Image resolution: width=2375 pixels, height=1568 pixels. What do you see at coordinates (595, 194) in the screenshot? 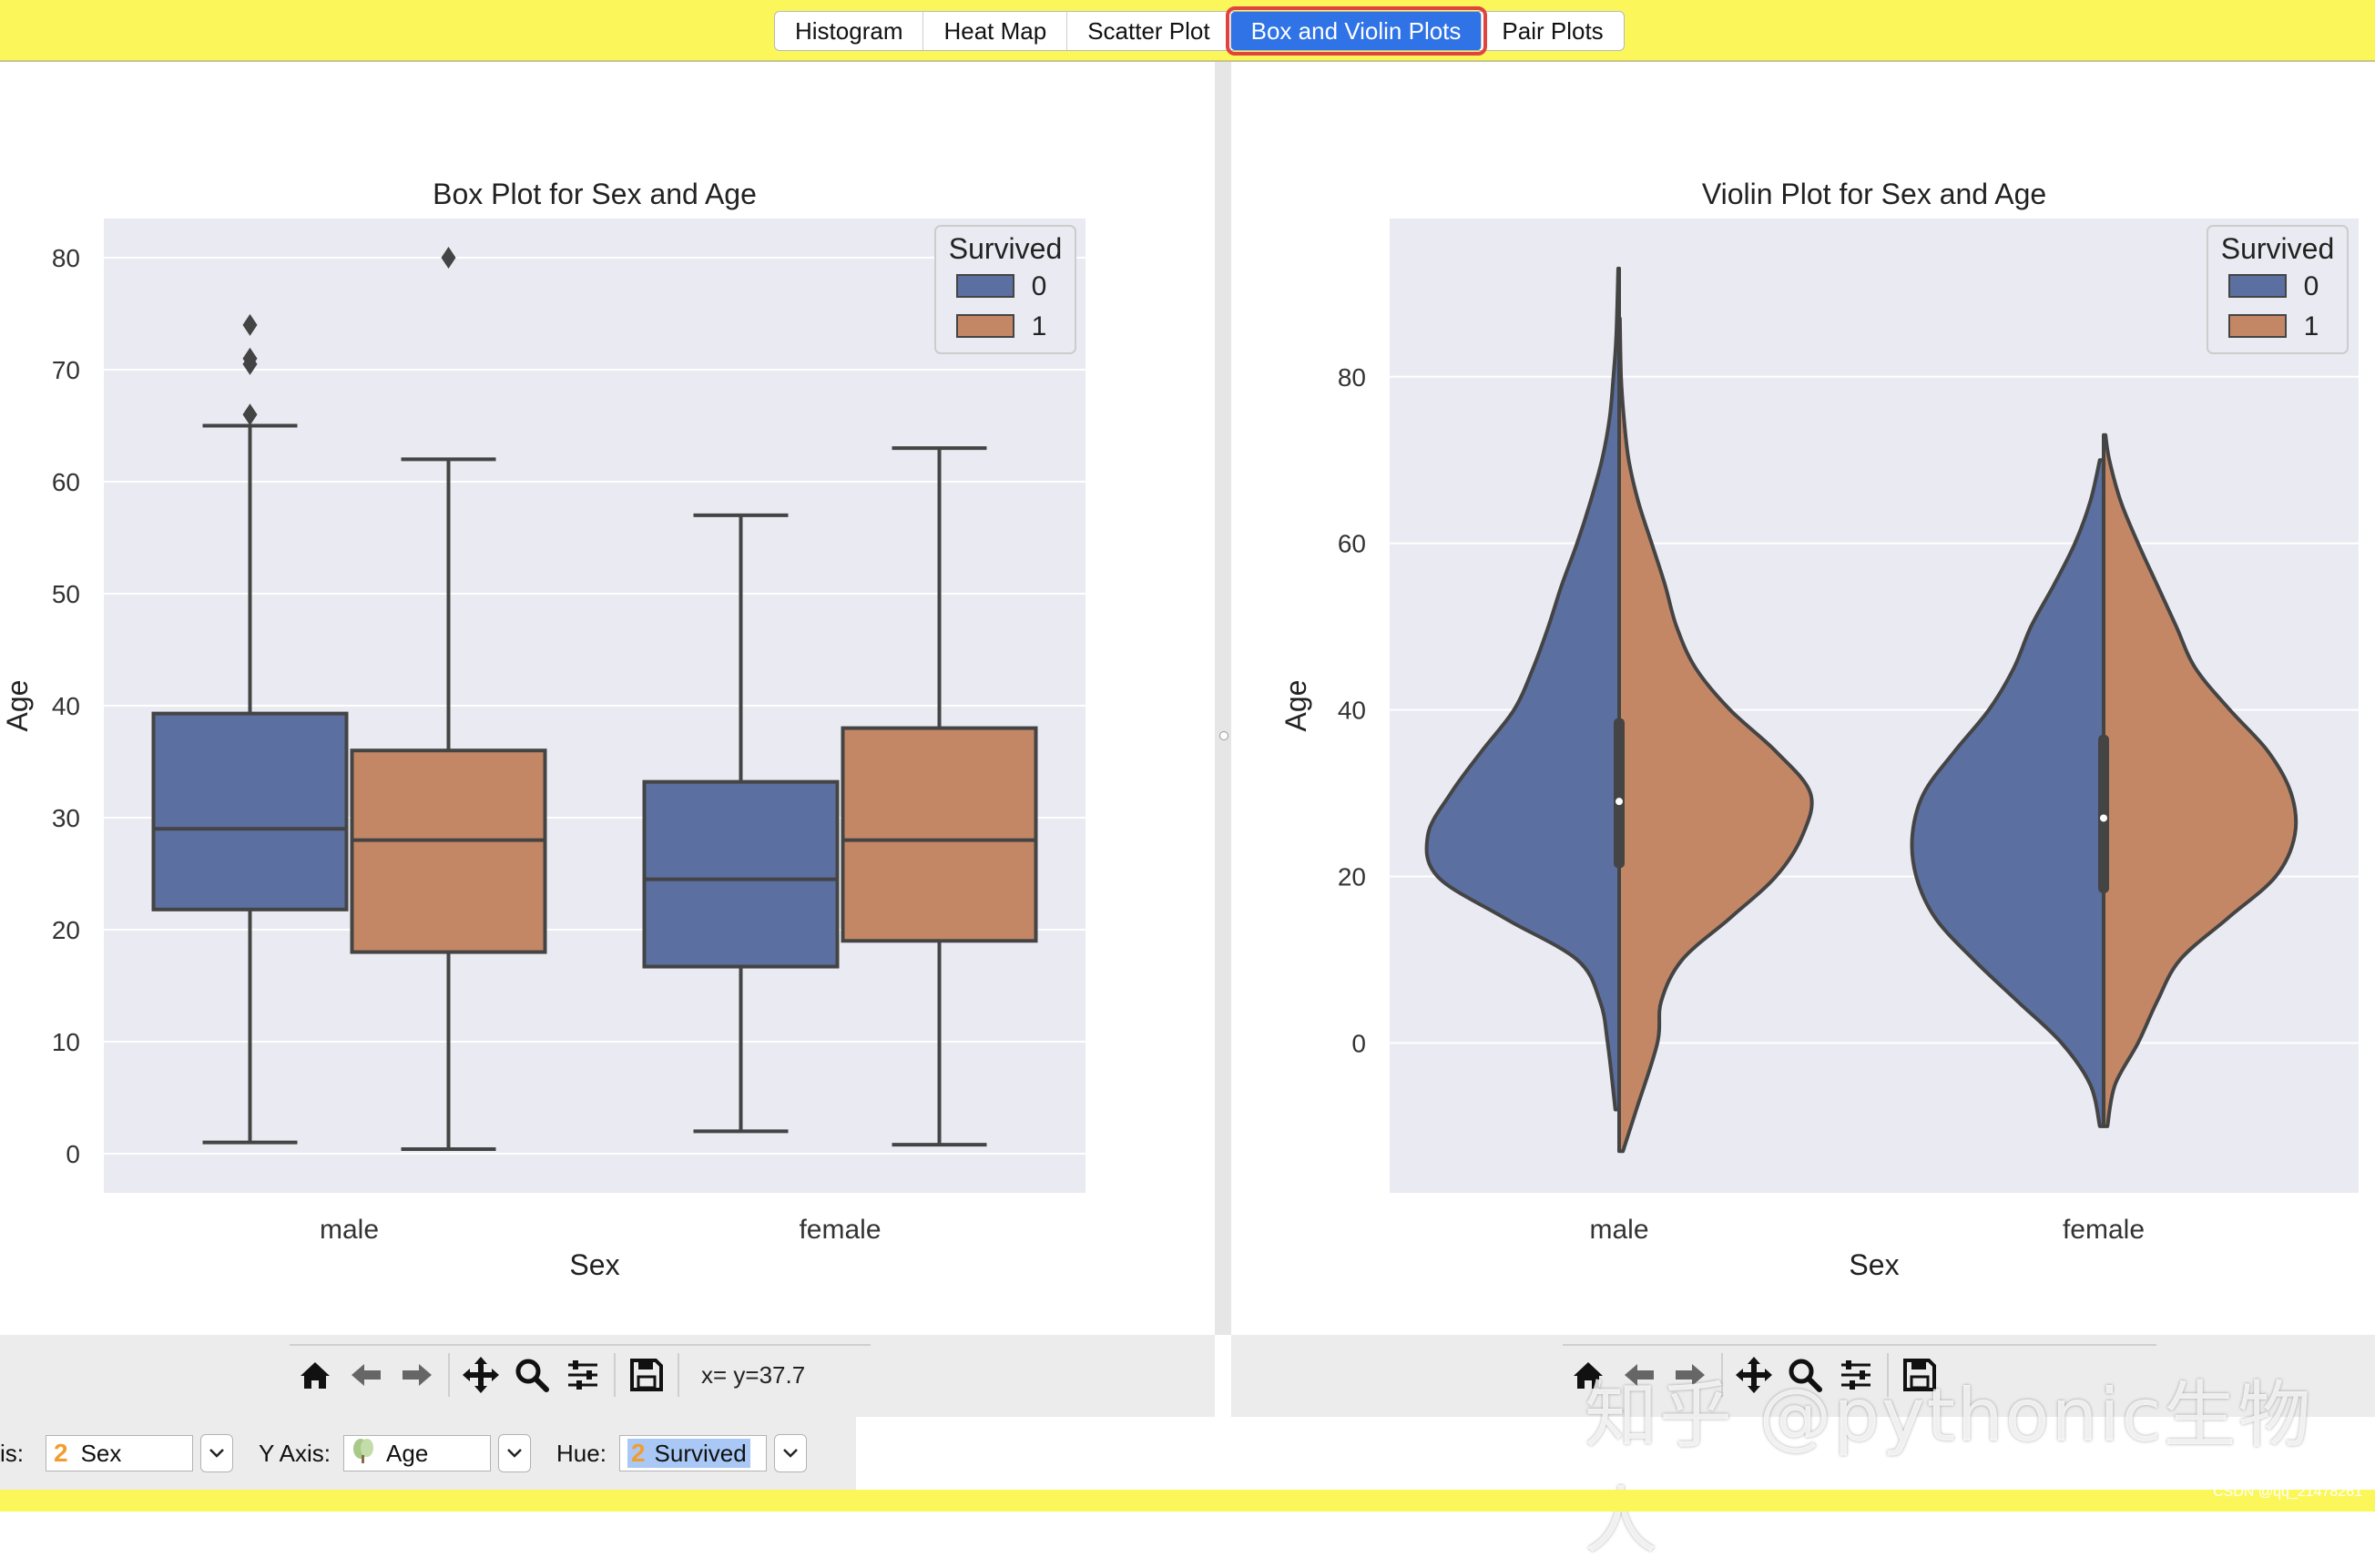
I see `box-title: Box Plot for Sex and Age` at bounding box center [595, 194].